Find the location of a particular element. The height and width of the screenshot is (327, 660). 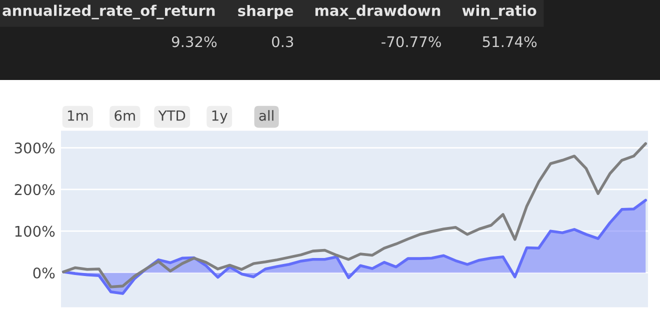

text: 51.74% is located at coordinates (509, 42).